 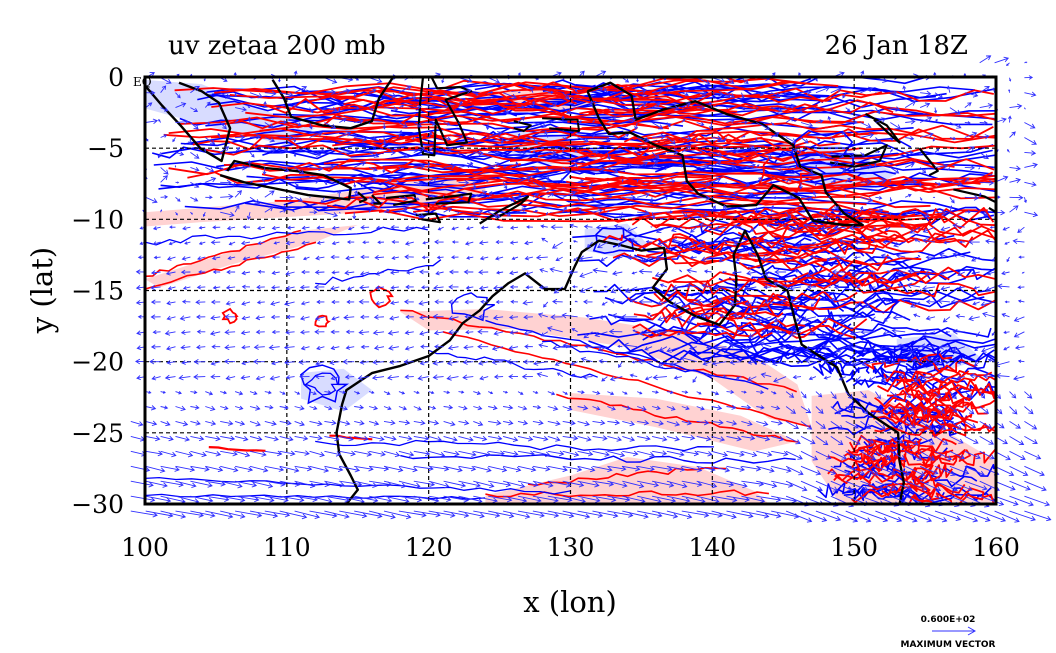 What do you see at coordinates (712, 547) in the screenshot?
I see `x-tick-label: 140` at bounding box center [712, 547].